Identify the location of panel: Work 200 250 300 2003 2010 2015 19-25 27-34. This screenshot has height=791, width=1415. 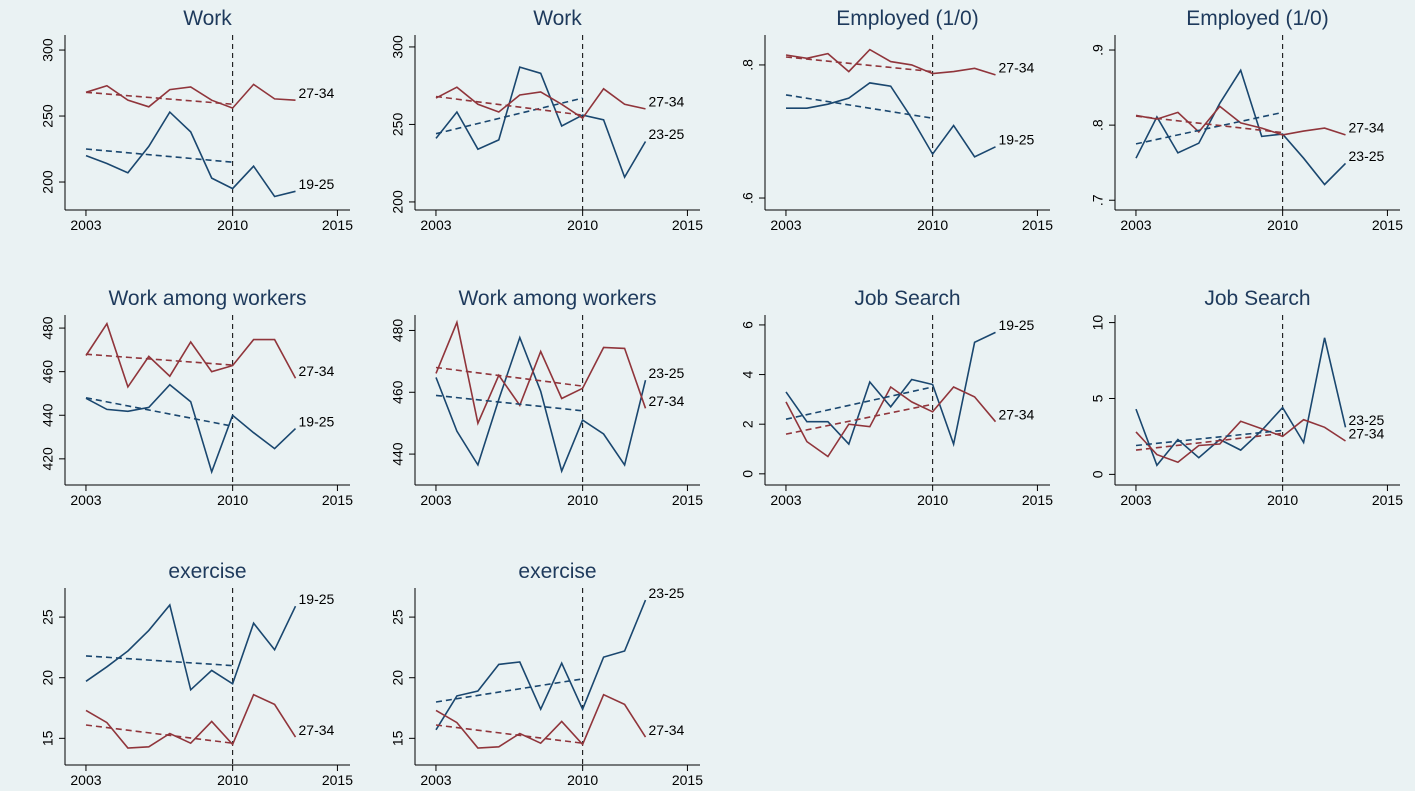
(197, 120).